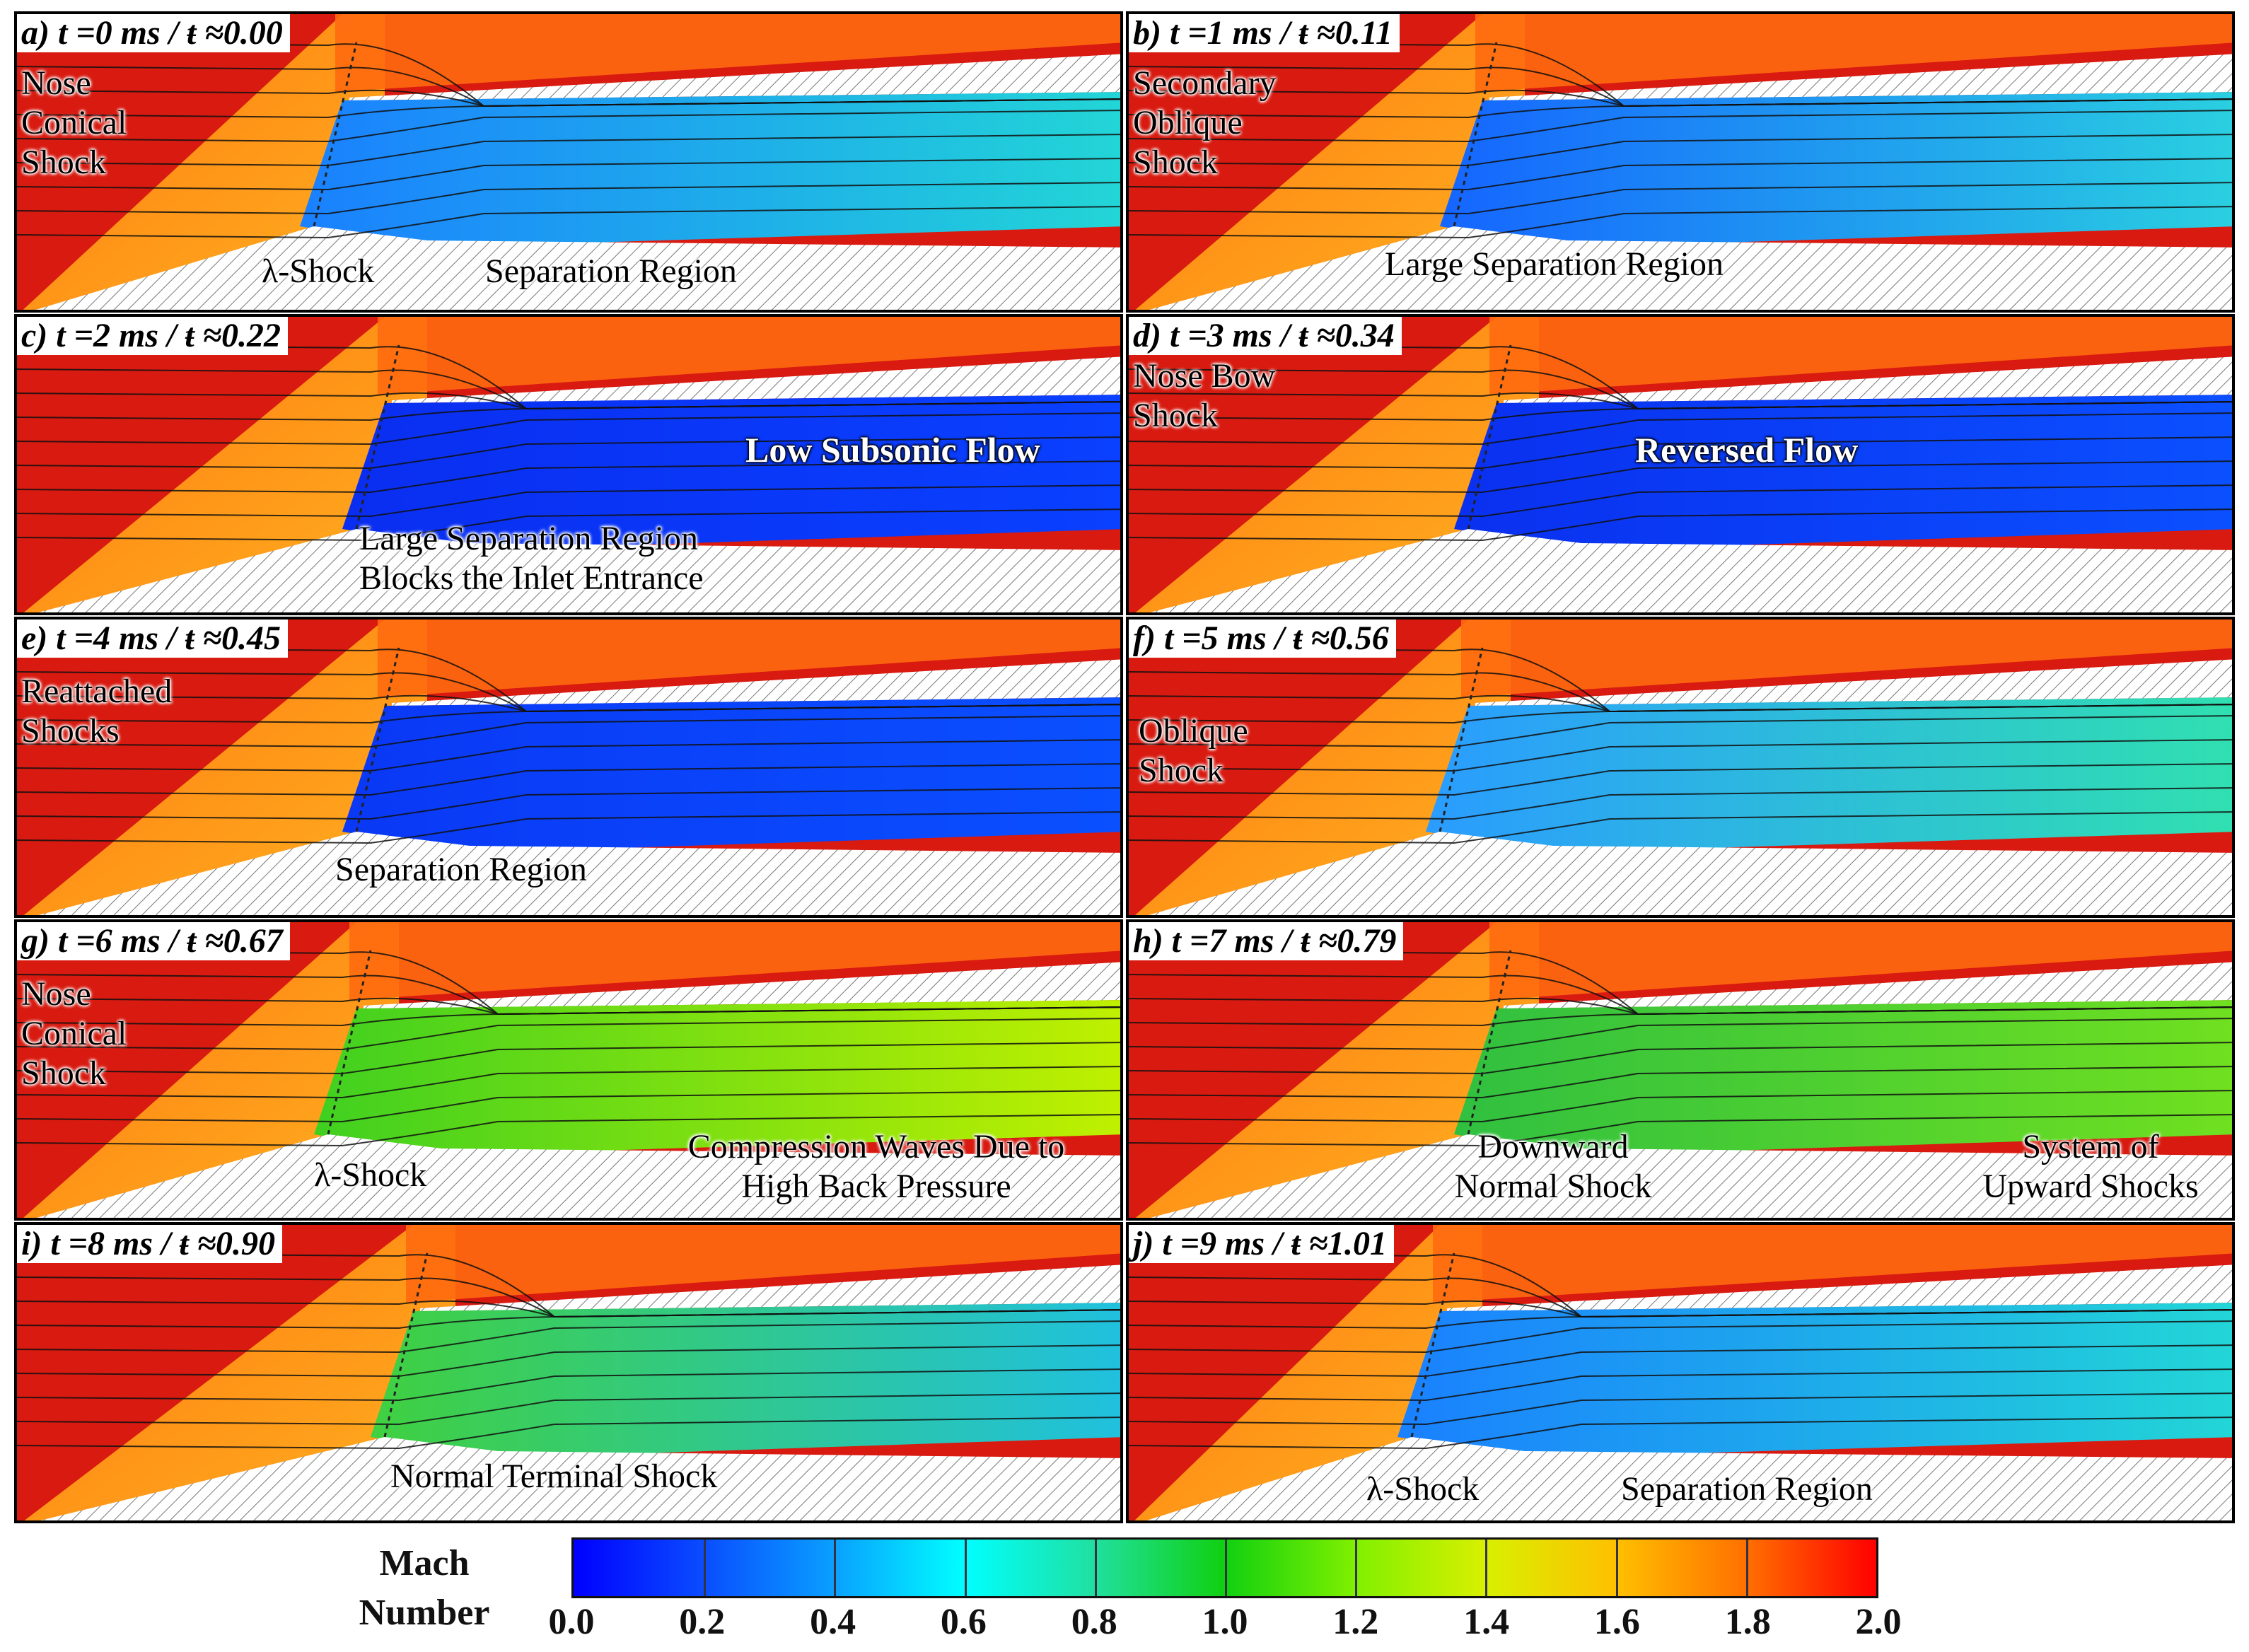  I want to click on panel-a-field, so click(568, 162).